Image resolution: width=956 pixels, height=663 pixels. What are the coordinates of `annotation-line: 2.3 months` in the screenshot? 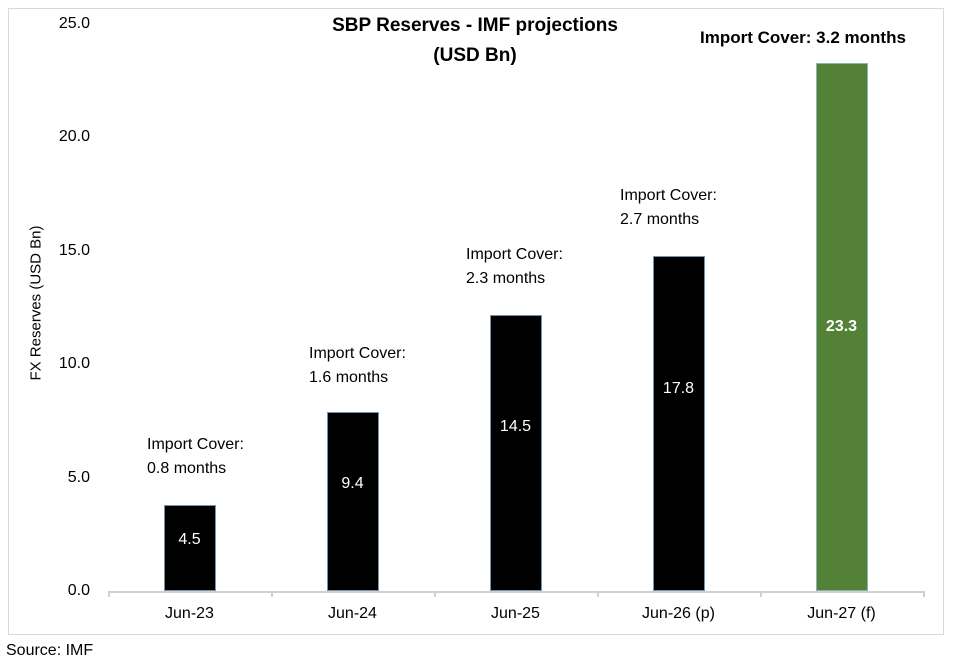 It's located at (506, 278).